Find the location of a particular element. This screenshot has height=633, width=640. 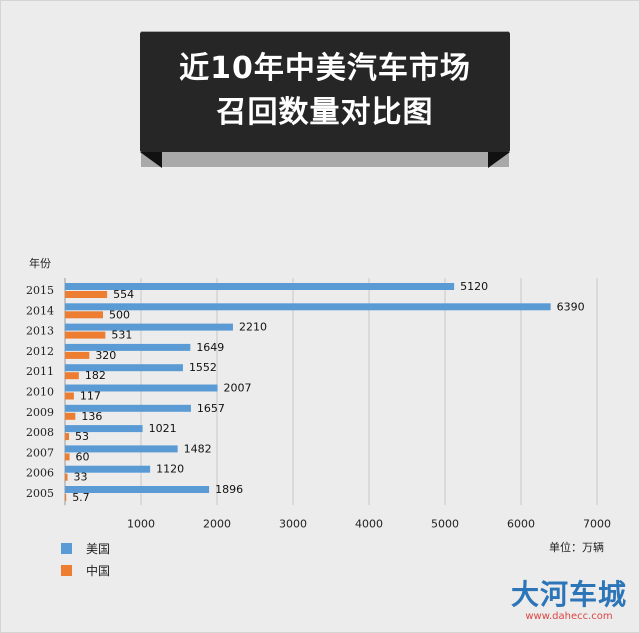

x-tick-label-2000: 2000 is located at coordinates (217, 523).